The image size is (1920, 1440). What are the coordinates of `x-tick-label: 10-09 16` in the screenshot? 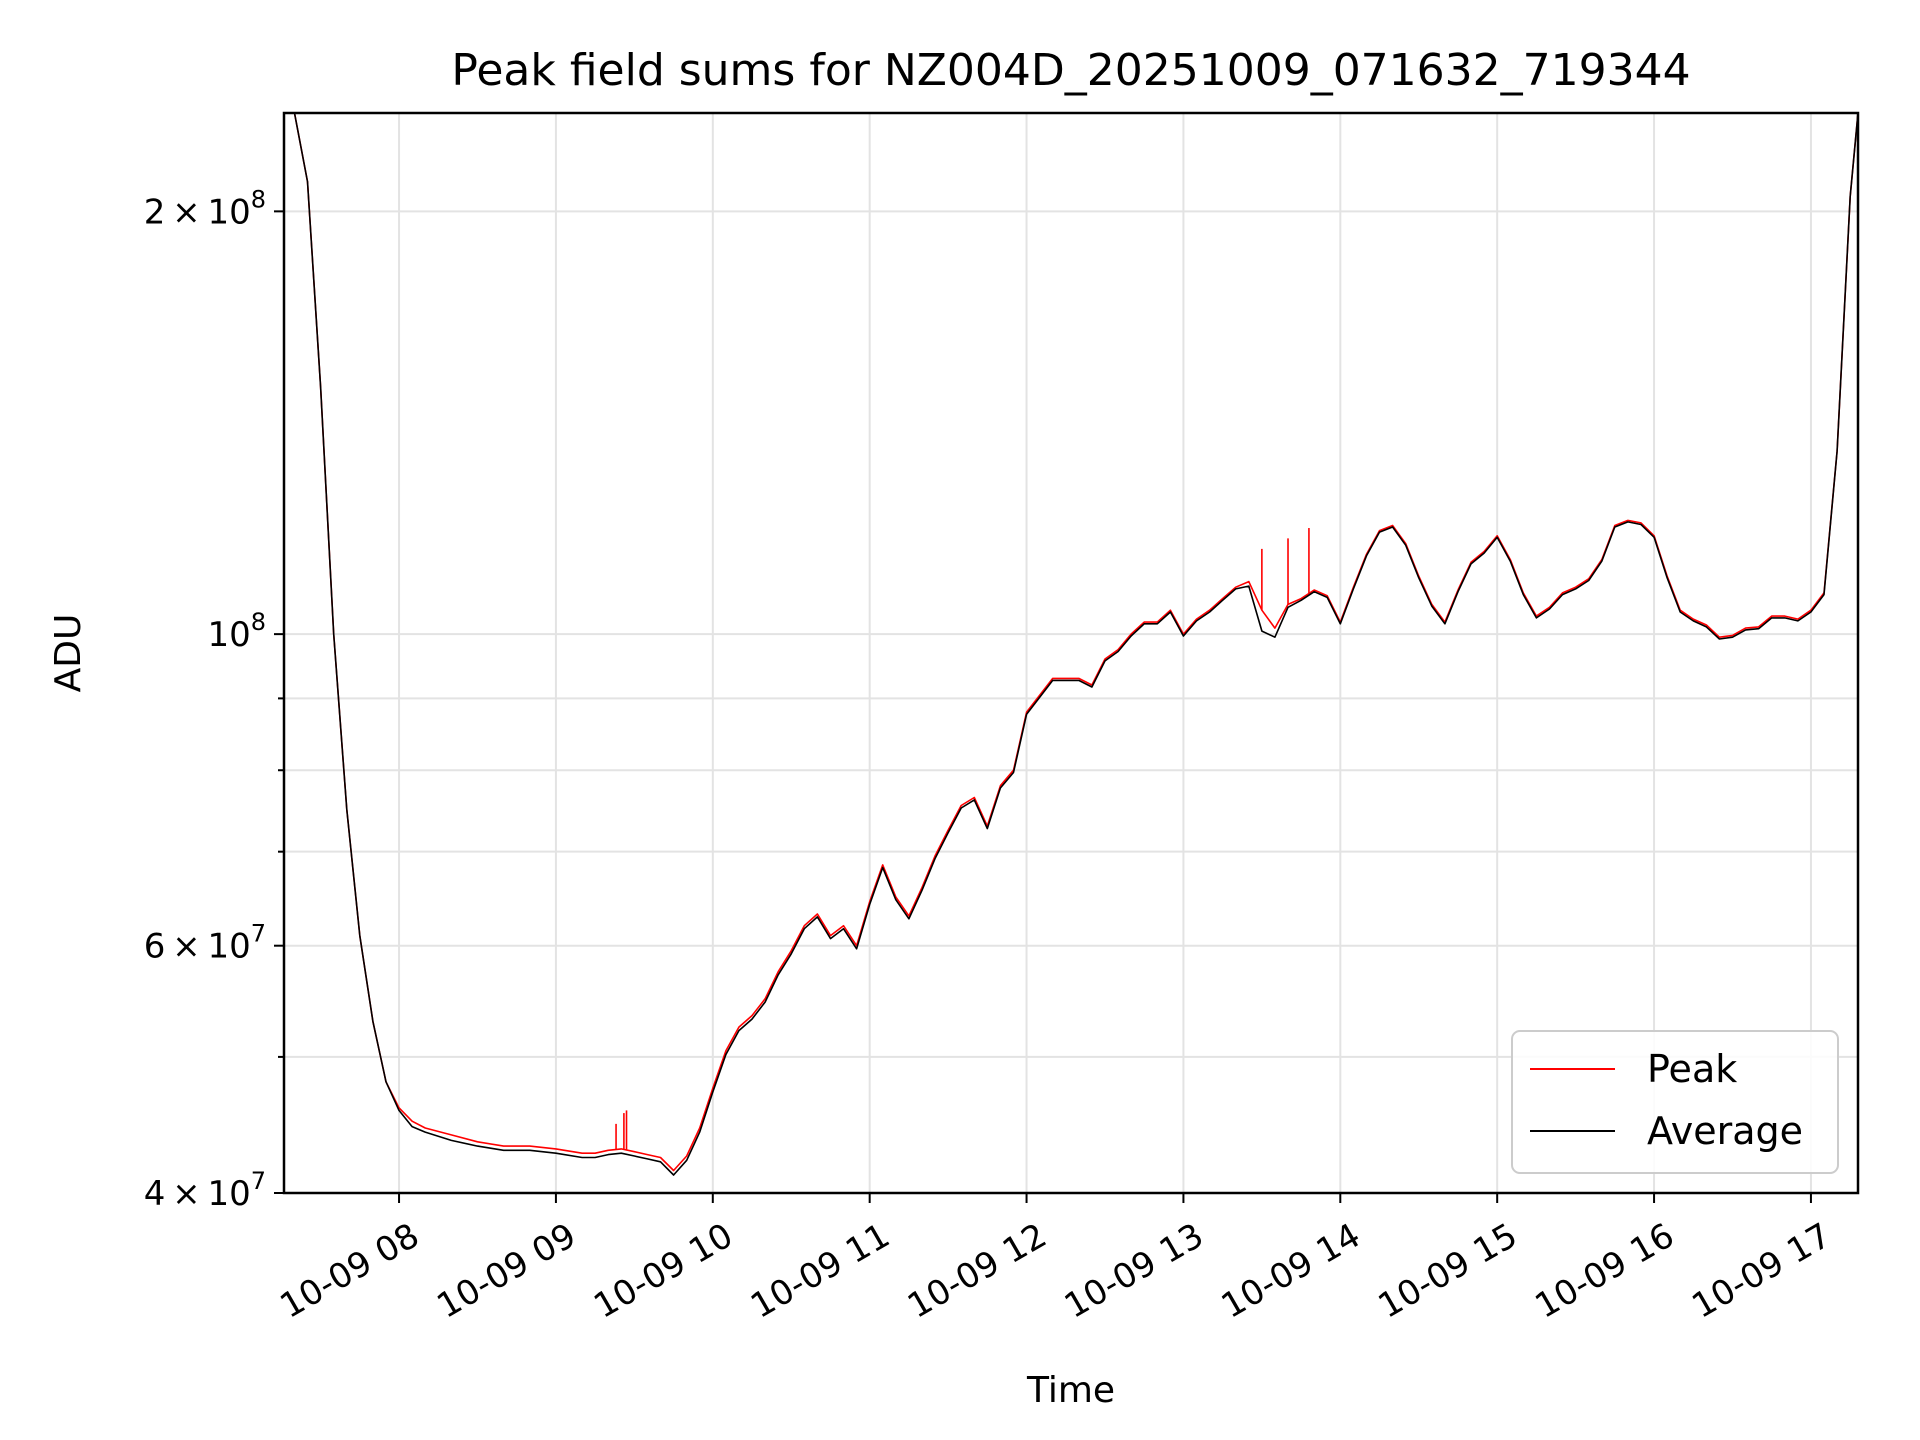 It's located at (1605, 1271).